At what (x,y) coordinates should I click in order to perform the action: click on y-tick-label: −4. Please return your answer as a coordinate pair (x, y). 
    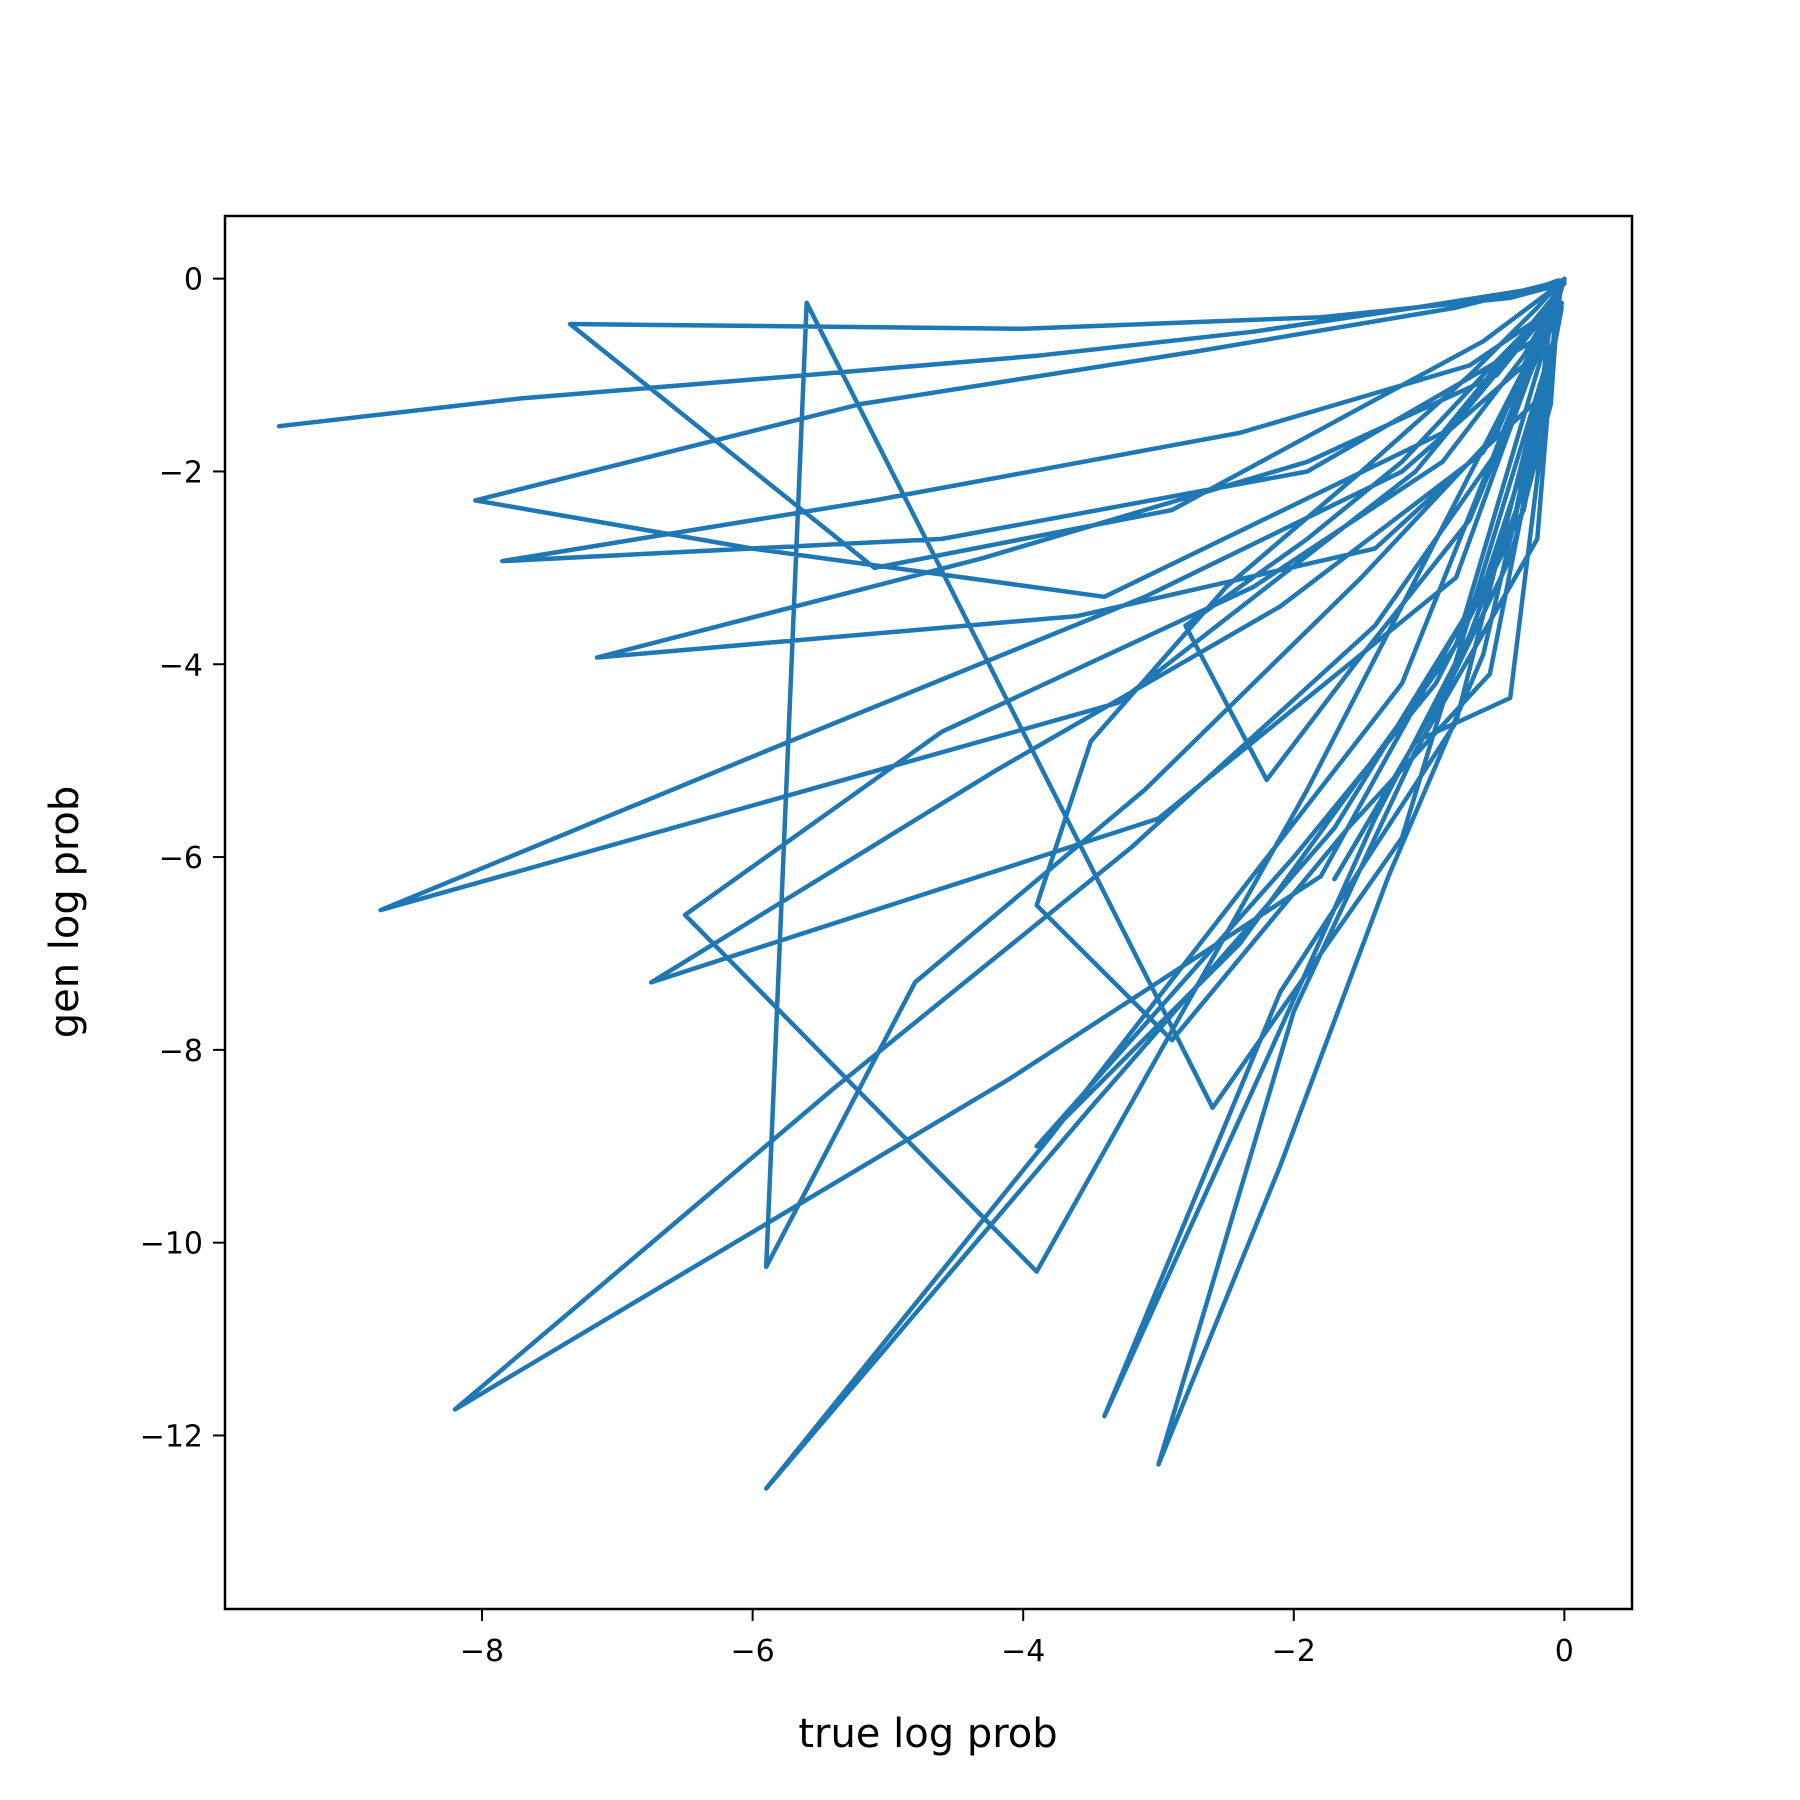
    Looking at the image, I should click on (181, 665).